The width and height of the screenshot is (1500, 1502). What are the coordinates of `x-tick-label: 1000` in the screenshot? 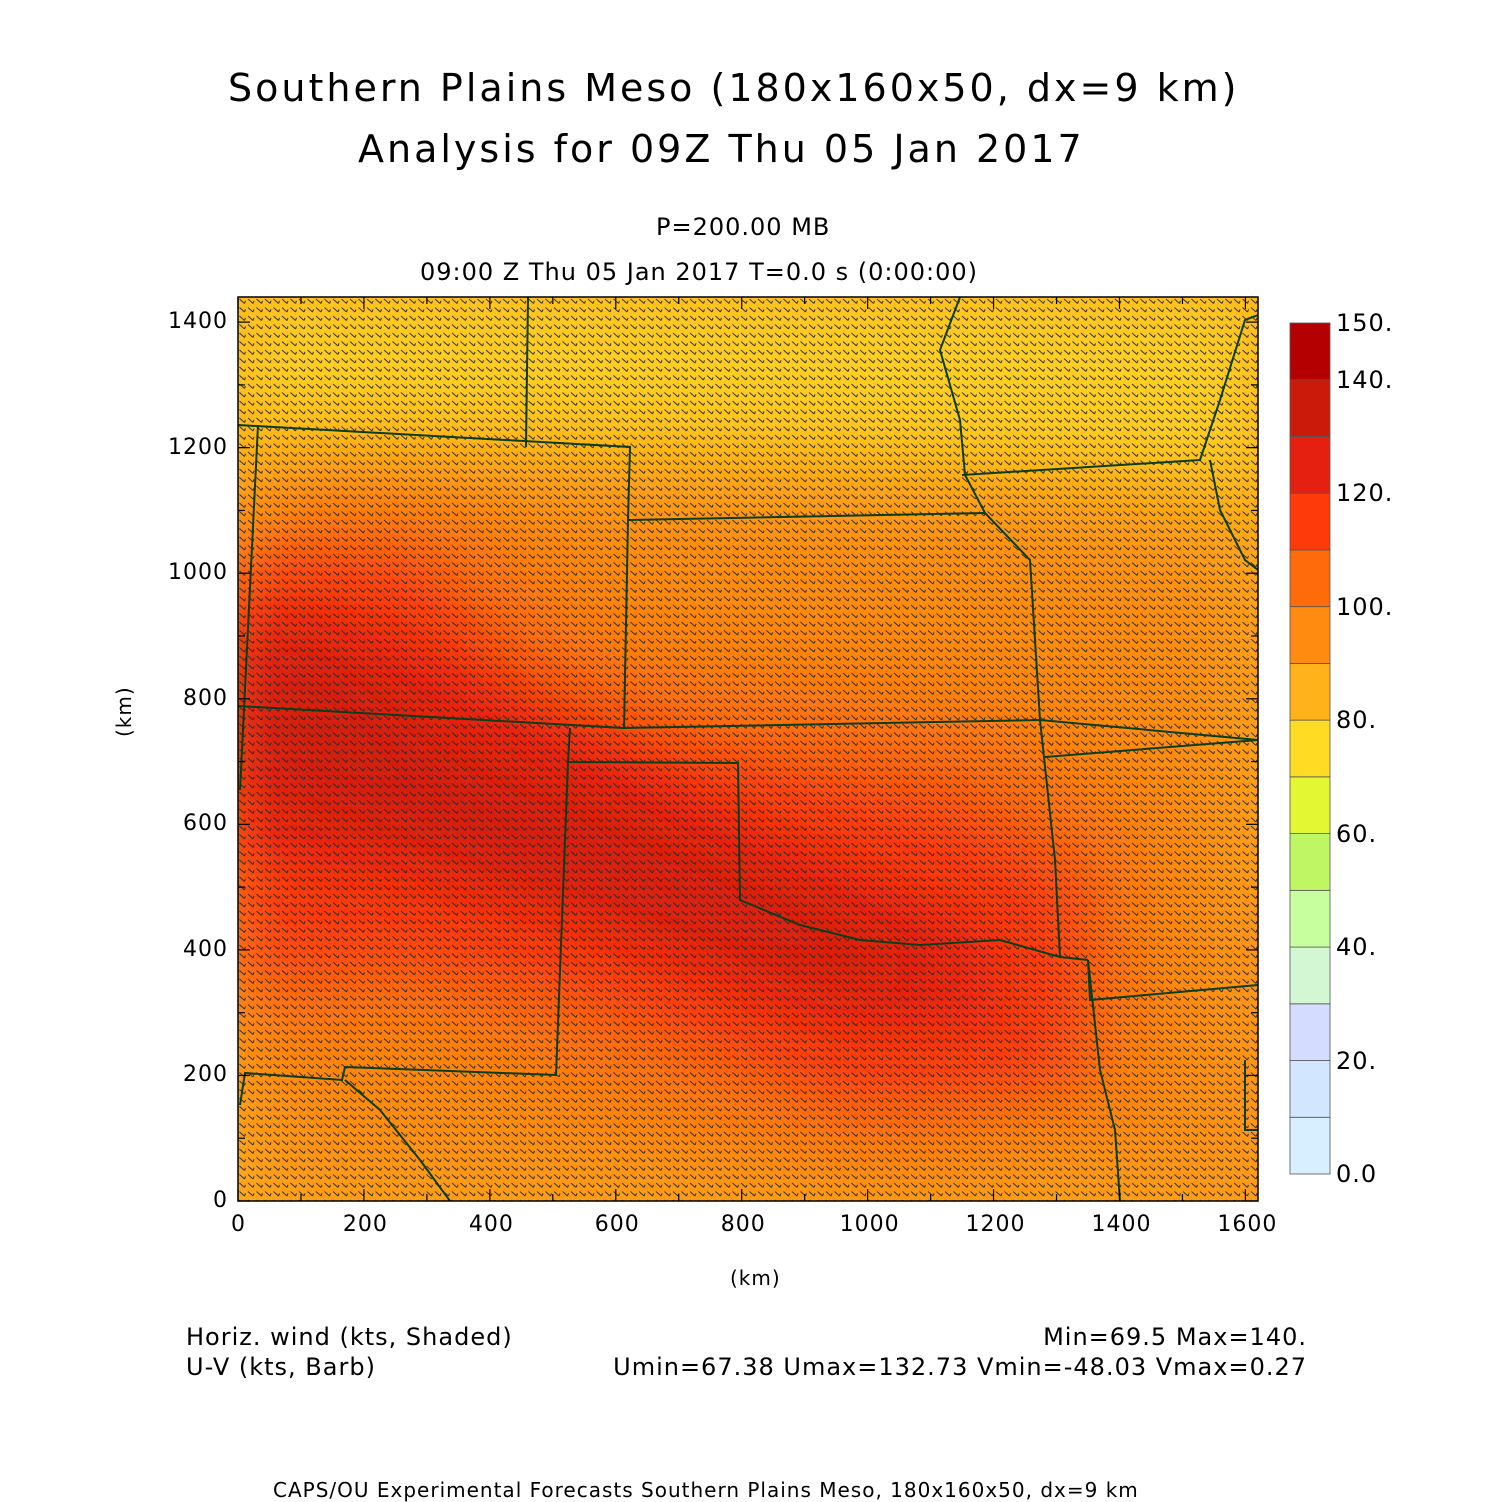 It's located at (869, 1224).